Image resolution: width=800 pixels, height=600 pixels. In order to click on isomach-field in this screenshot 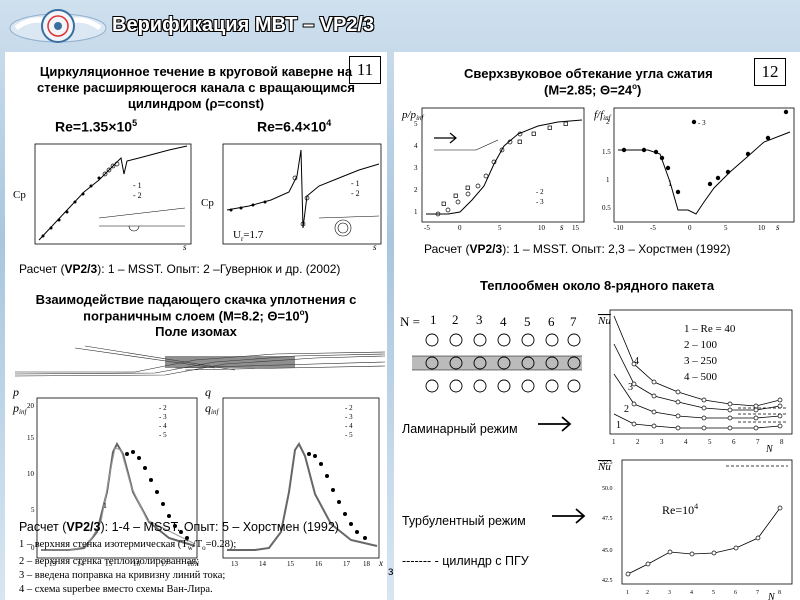, I will do `click(200, 360)`.